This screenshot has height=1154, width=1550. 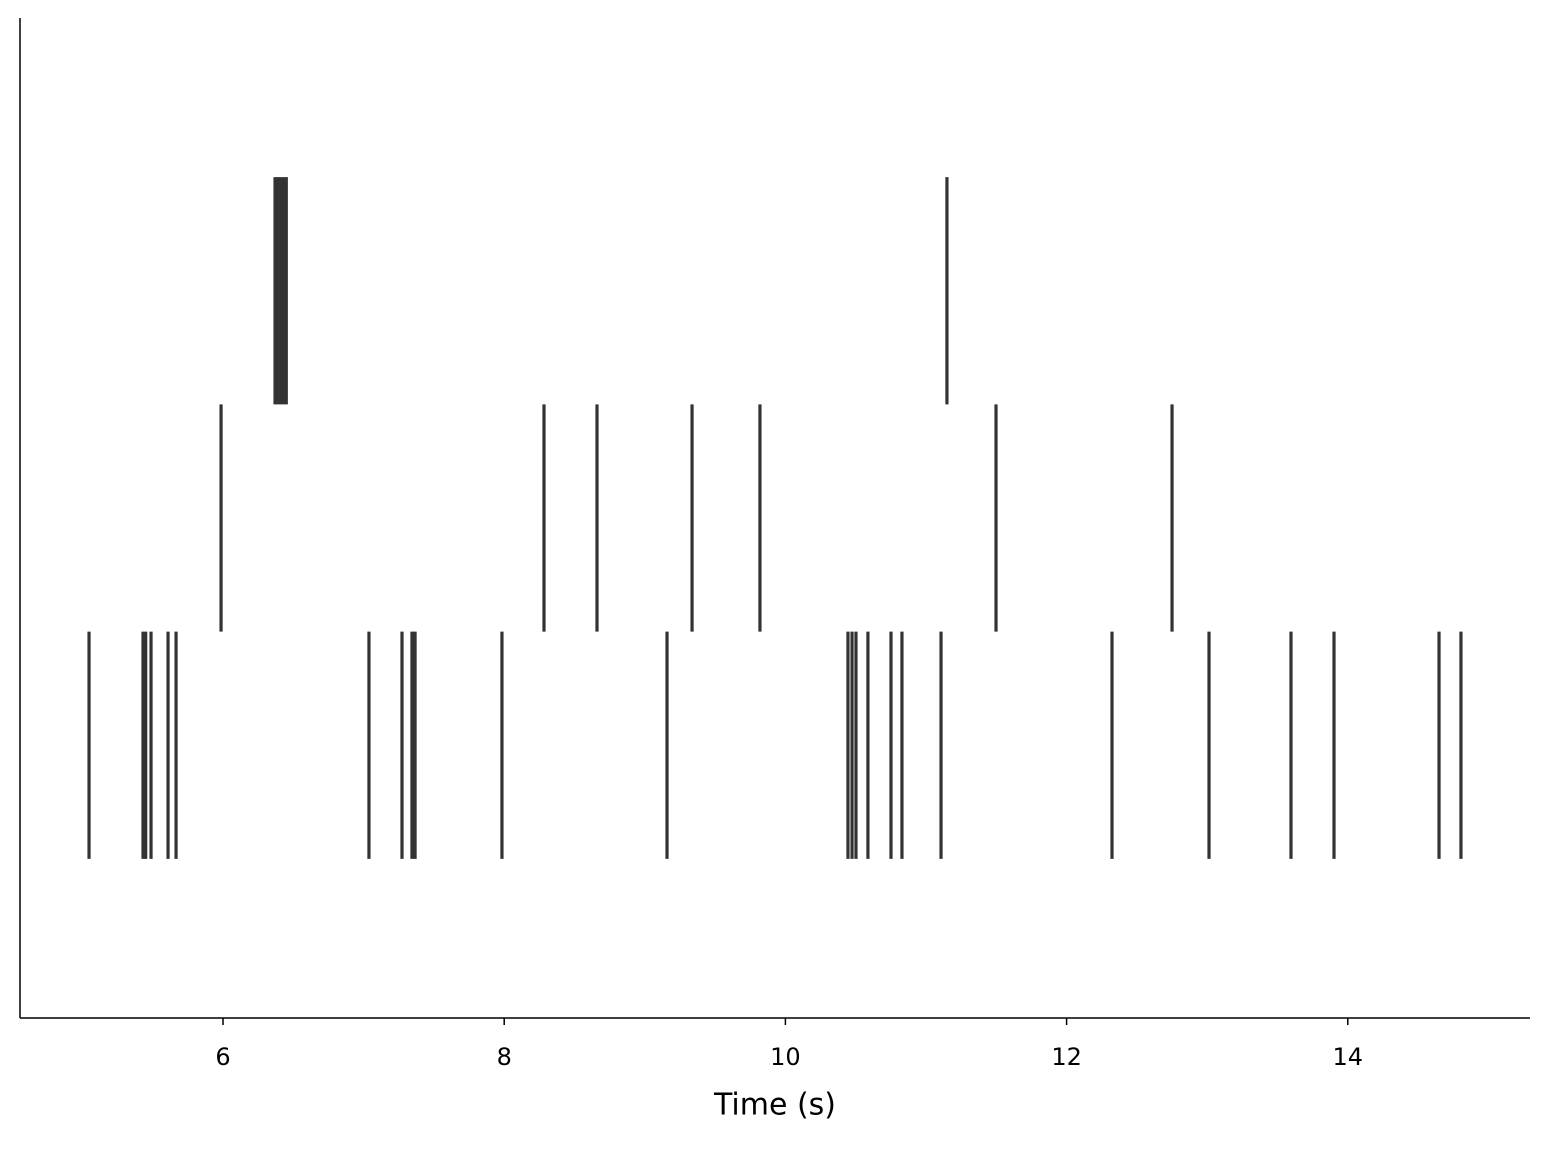 I want to click on x-tick-label: 8, so click(x=504, y=1057).